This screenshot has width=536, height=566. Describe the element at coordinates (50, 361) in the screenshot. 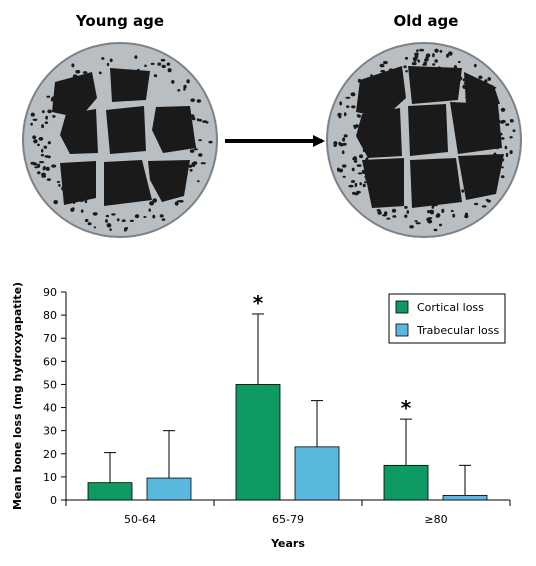

I see `y-tick-label: 60` at that location.